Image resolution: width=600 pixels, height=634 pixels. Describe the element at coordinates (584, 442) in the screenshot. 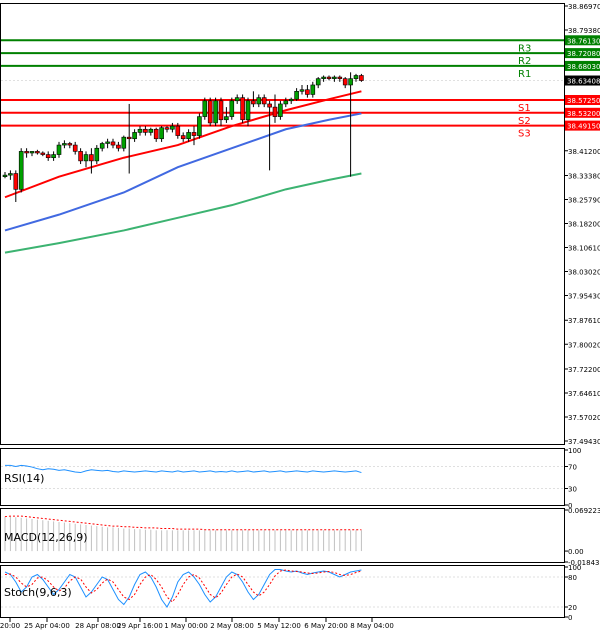

I see `price-tick-label: 37.49430` at that location.